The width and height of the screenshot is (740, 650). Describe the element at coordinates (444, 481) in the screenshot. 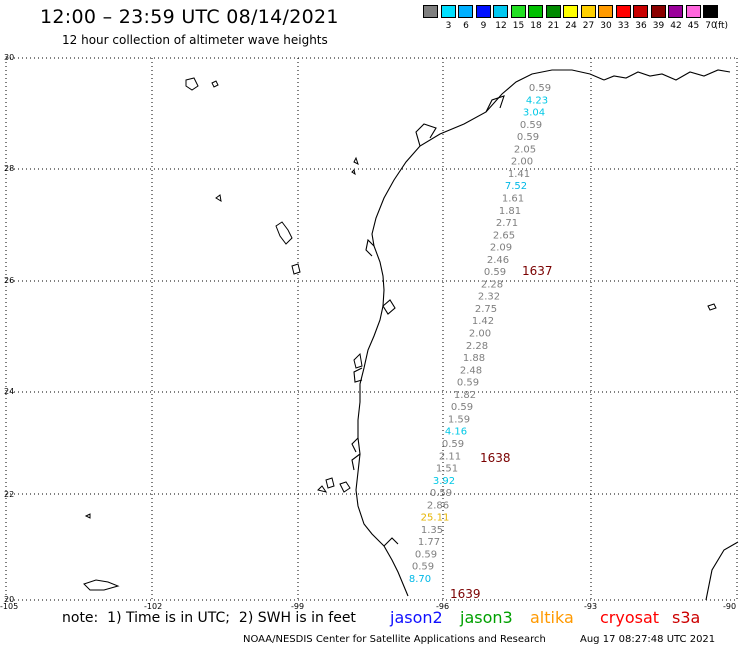

I see `wave-height-value: 3.92` at that location.